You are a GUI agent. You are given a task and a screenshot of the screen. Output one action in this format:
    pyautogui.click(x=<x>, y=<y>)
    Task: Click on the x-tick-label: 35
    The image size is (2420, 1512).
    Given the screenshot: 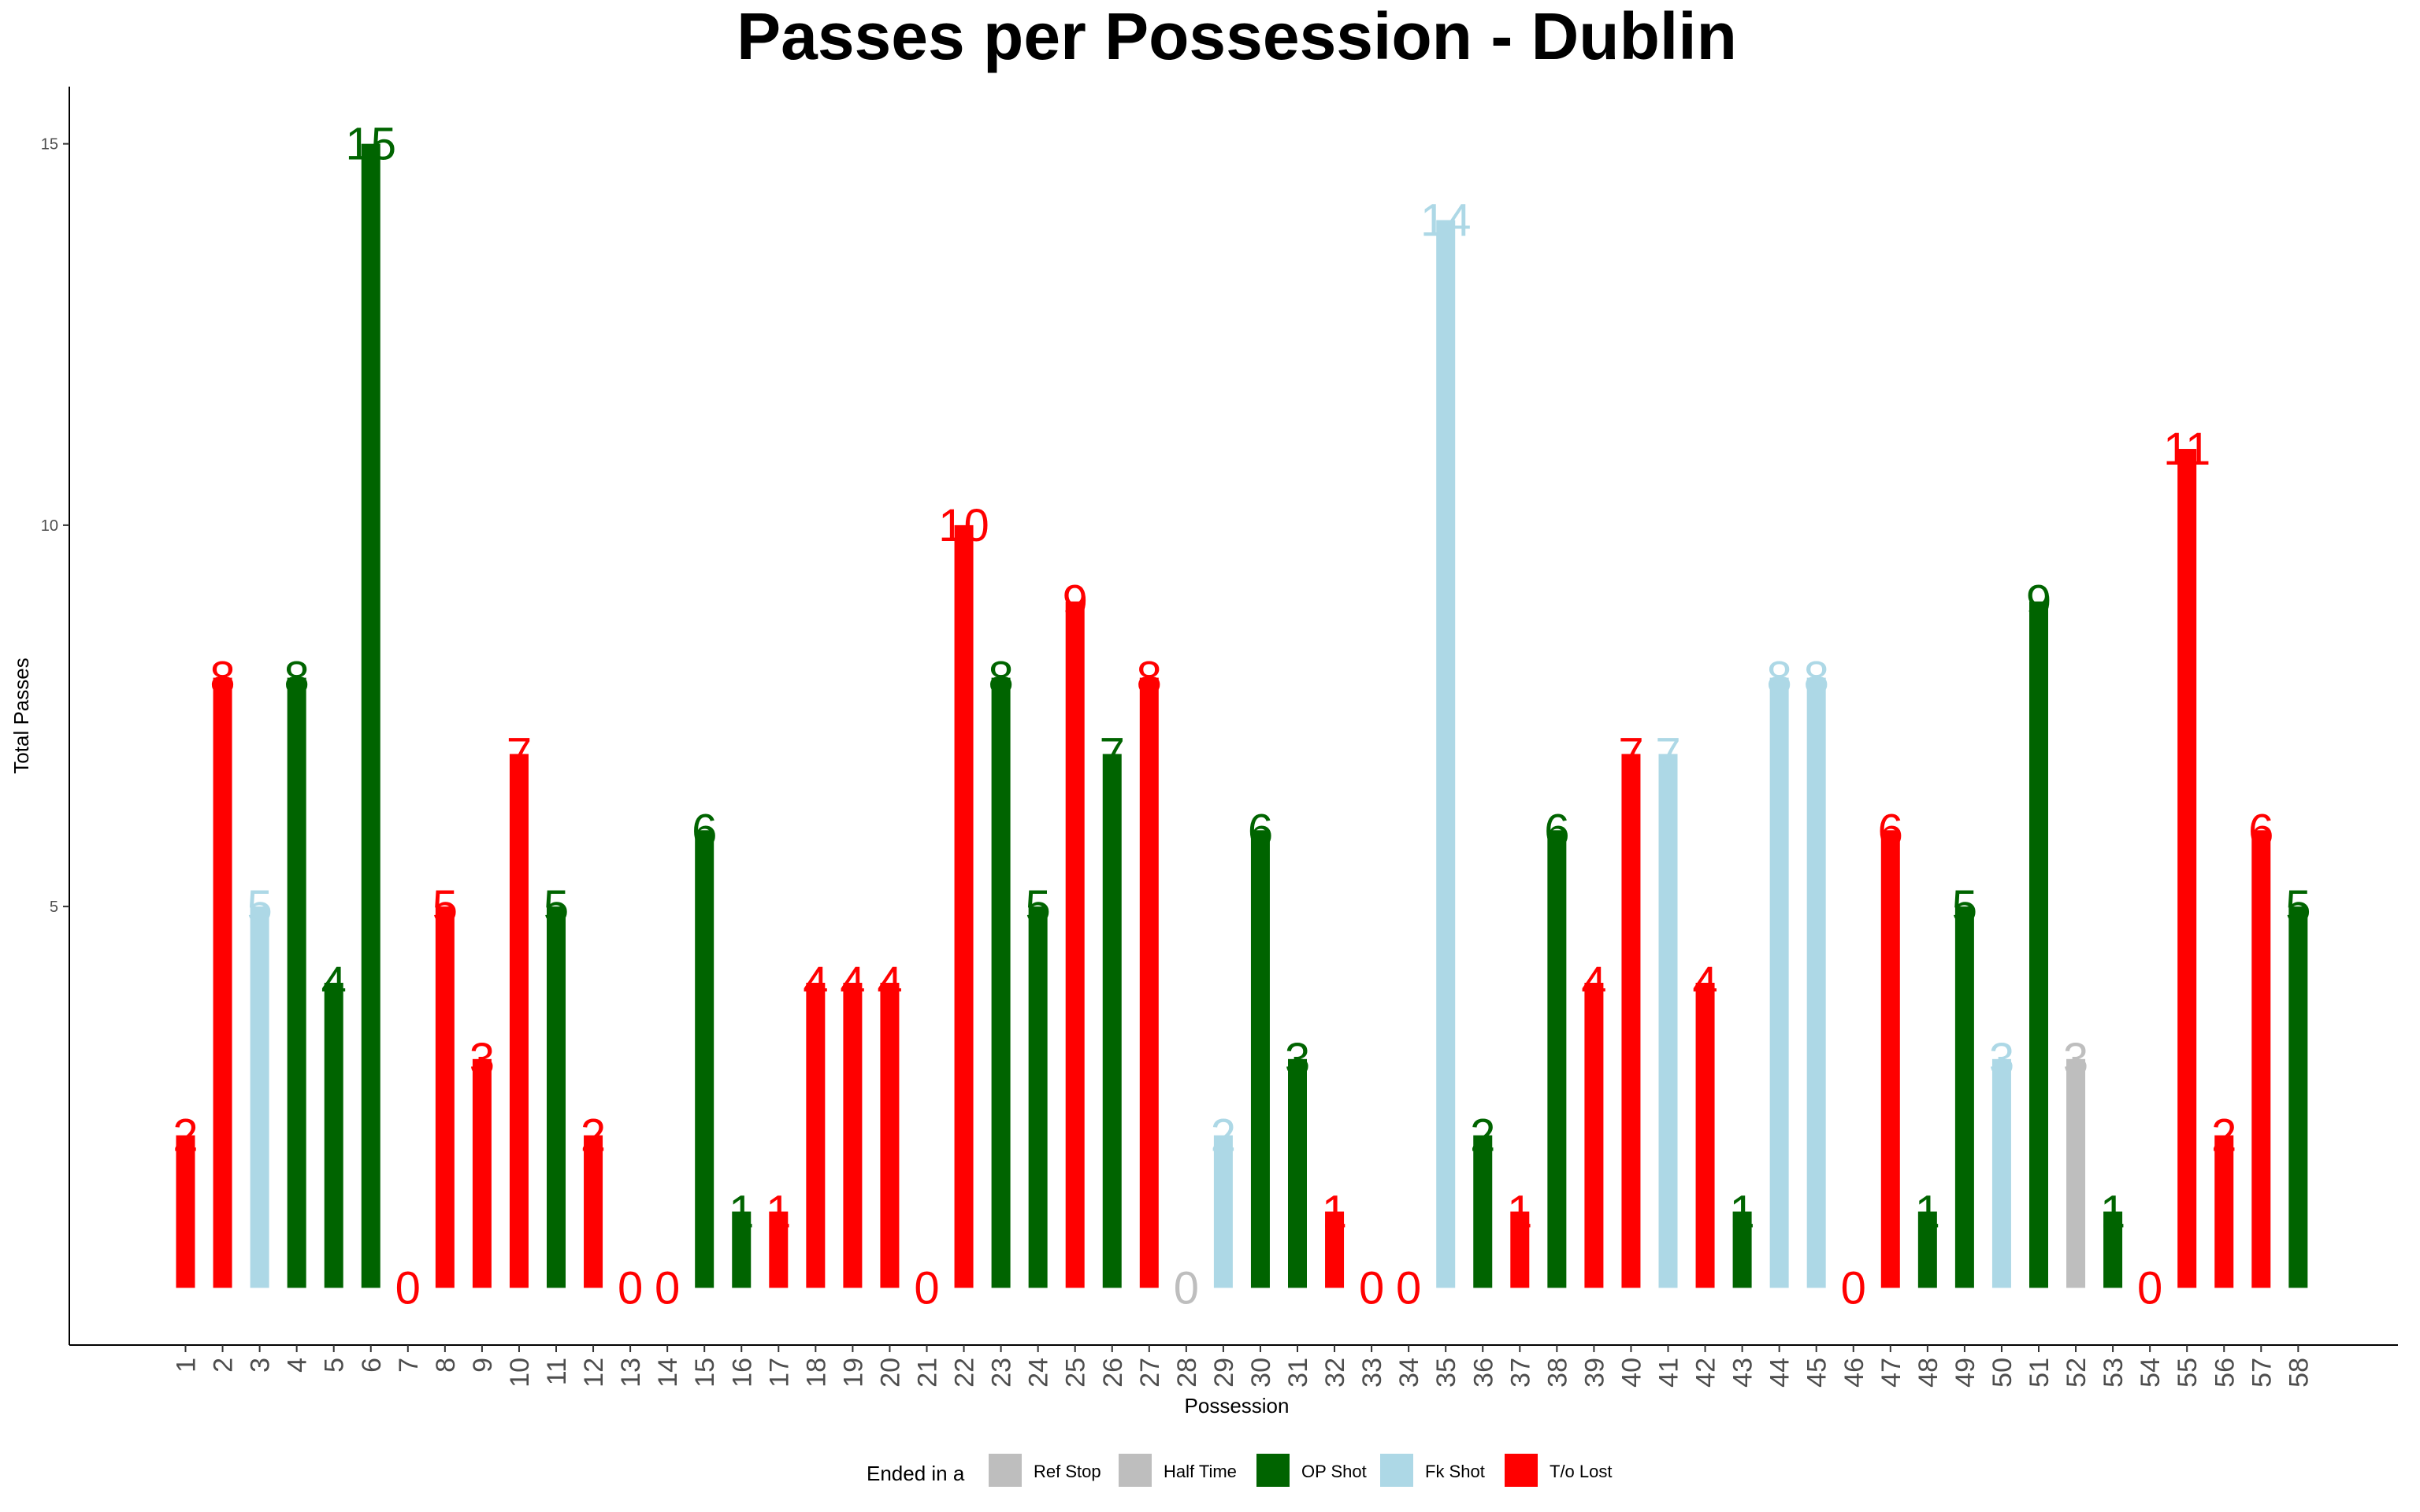 What is the action you would take?
    pyautogui.click(x=1446, y=1373)
    